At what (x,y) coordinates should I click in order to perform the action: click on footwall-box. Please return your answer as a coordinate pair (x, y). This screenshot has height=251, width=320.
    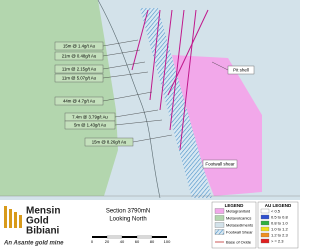
    Looking at the image, I should click on (220, 164).